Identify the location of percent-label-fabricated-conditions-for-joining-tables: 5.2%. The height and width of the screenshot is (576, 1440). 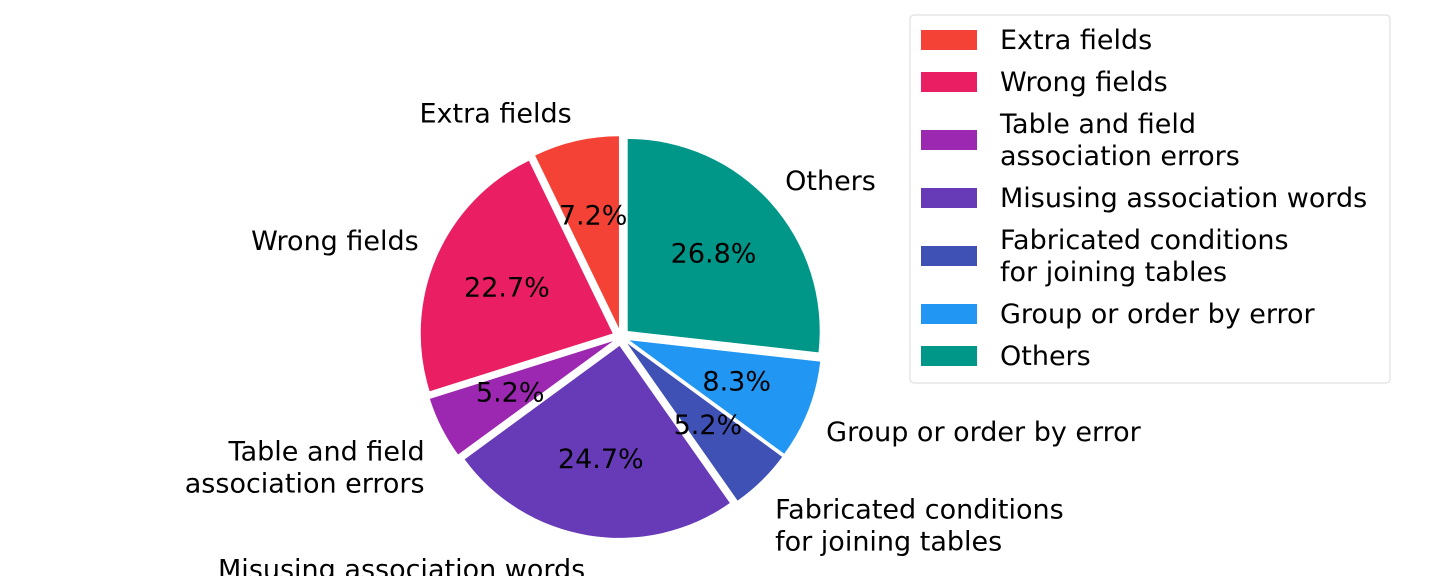
(708, 425).